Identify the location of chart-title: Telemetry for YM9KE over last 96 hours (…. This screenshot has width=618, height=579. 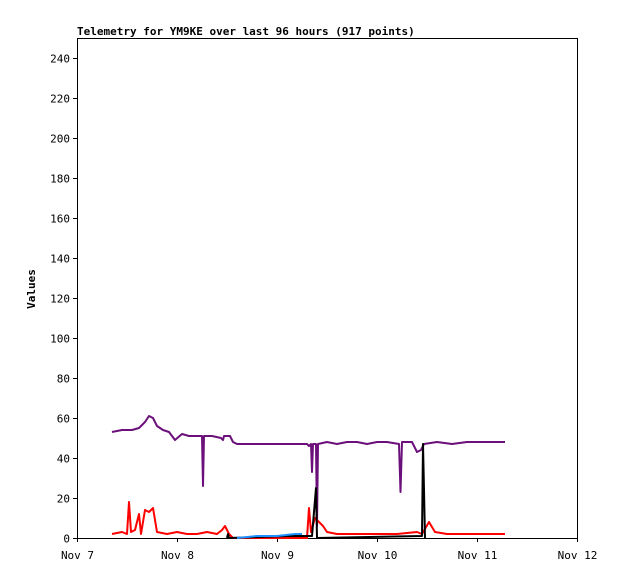
(246, 31).